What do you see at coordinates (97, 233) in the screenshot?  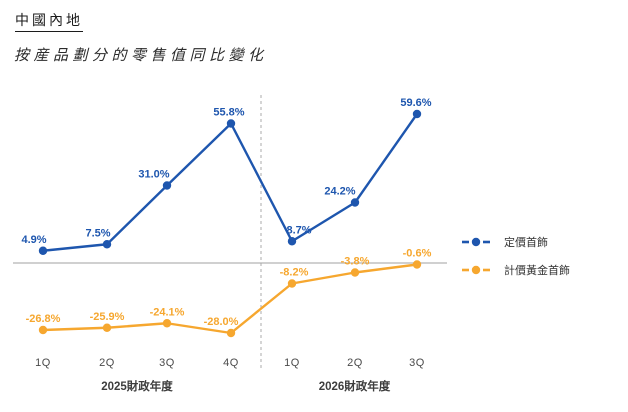 I see `data-label: 7.5%` at bounding box center [97, 233].